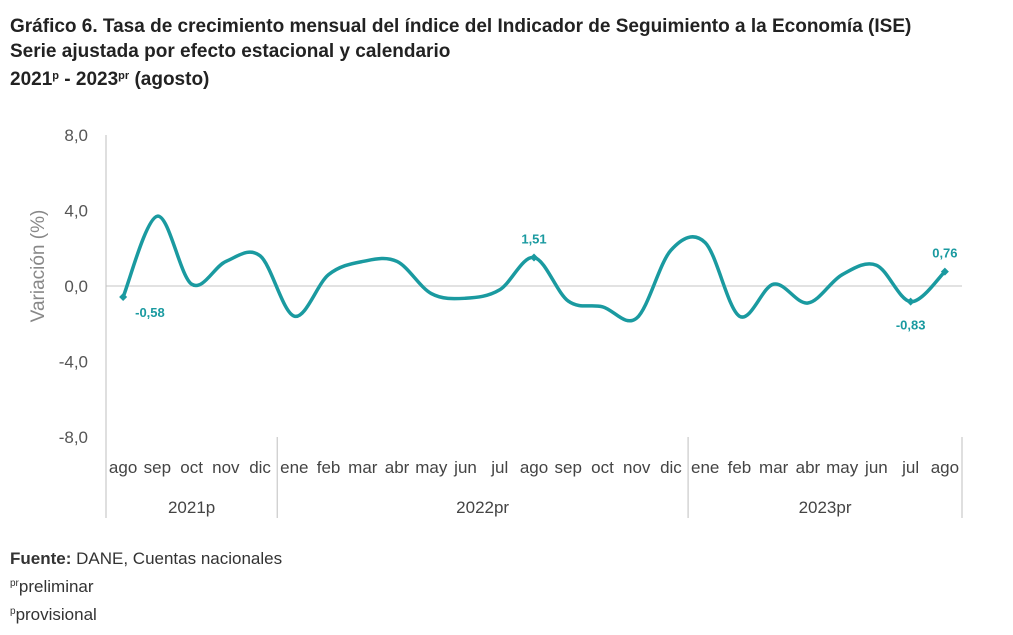  What do you see at coordinates (52, 586) in the screenshot?
I see `note-preliminar: prpreliminar` at bounding box center [52, 586].